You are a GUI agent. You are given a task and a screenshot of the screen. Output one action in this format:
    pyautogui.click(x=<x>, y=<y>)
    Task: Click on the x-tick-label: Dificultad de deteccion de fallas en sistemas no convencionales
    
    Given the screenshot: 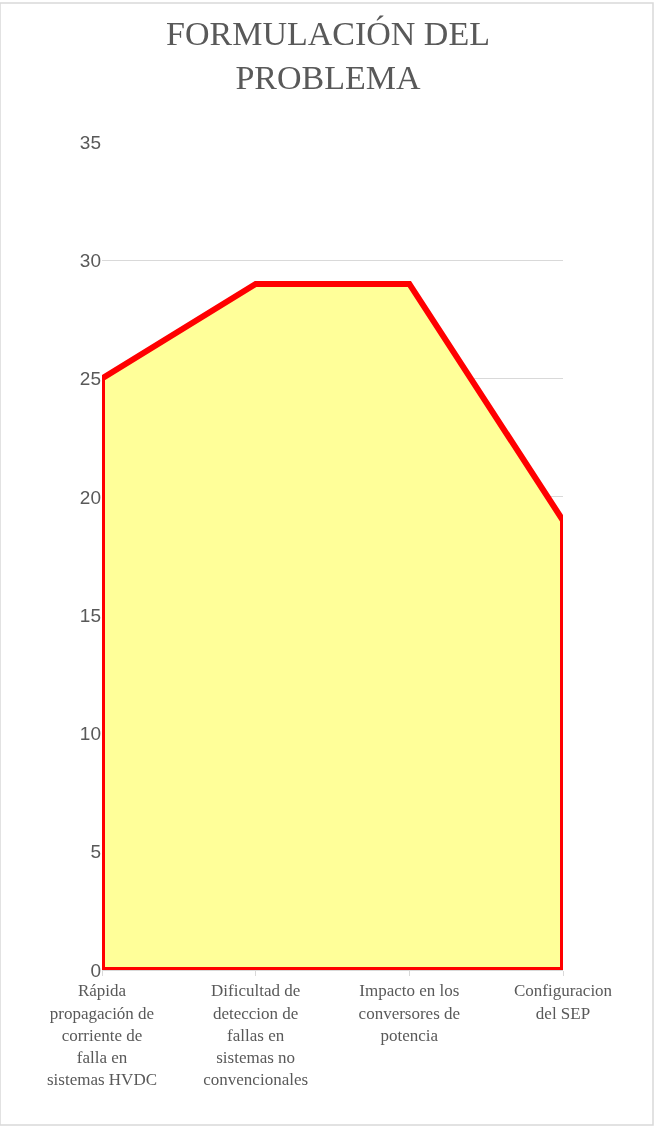 What is the action you would take?
    pyautogui.click(x=256, y=1035)
    